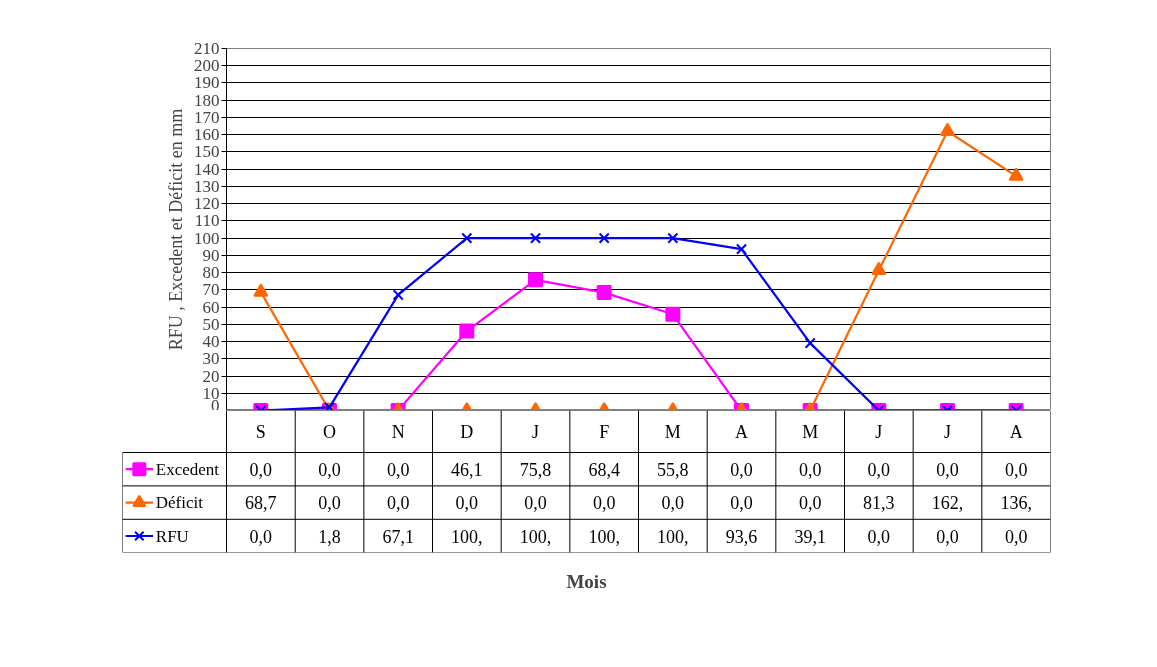  What do you see at coordinates (211, 273) in the screenshot?
I see `y-tick-label: 80` at bounding box center [211, 273].